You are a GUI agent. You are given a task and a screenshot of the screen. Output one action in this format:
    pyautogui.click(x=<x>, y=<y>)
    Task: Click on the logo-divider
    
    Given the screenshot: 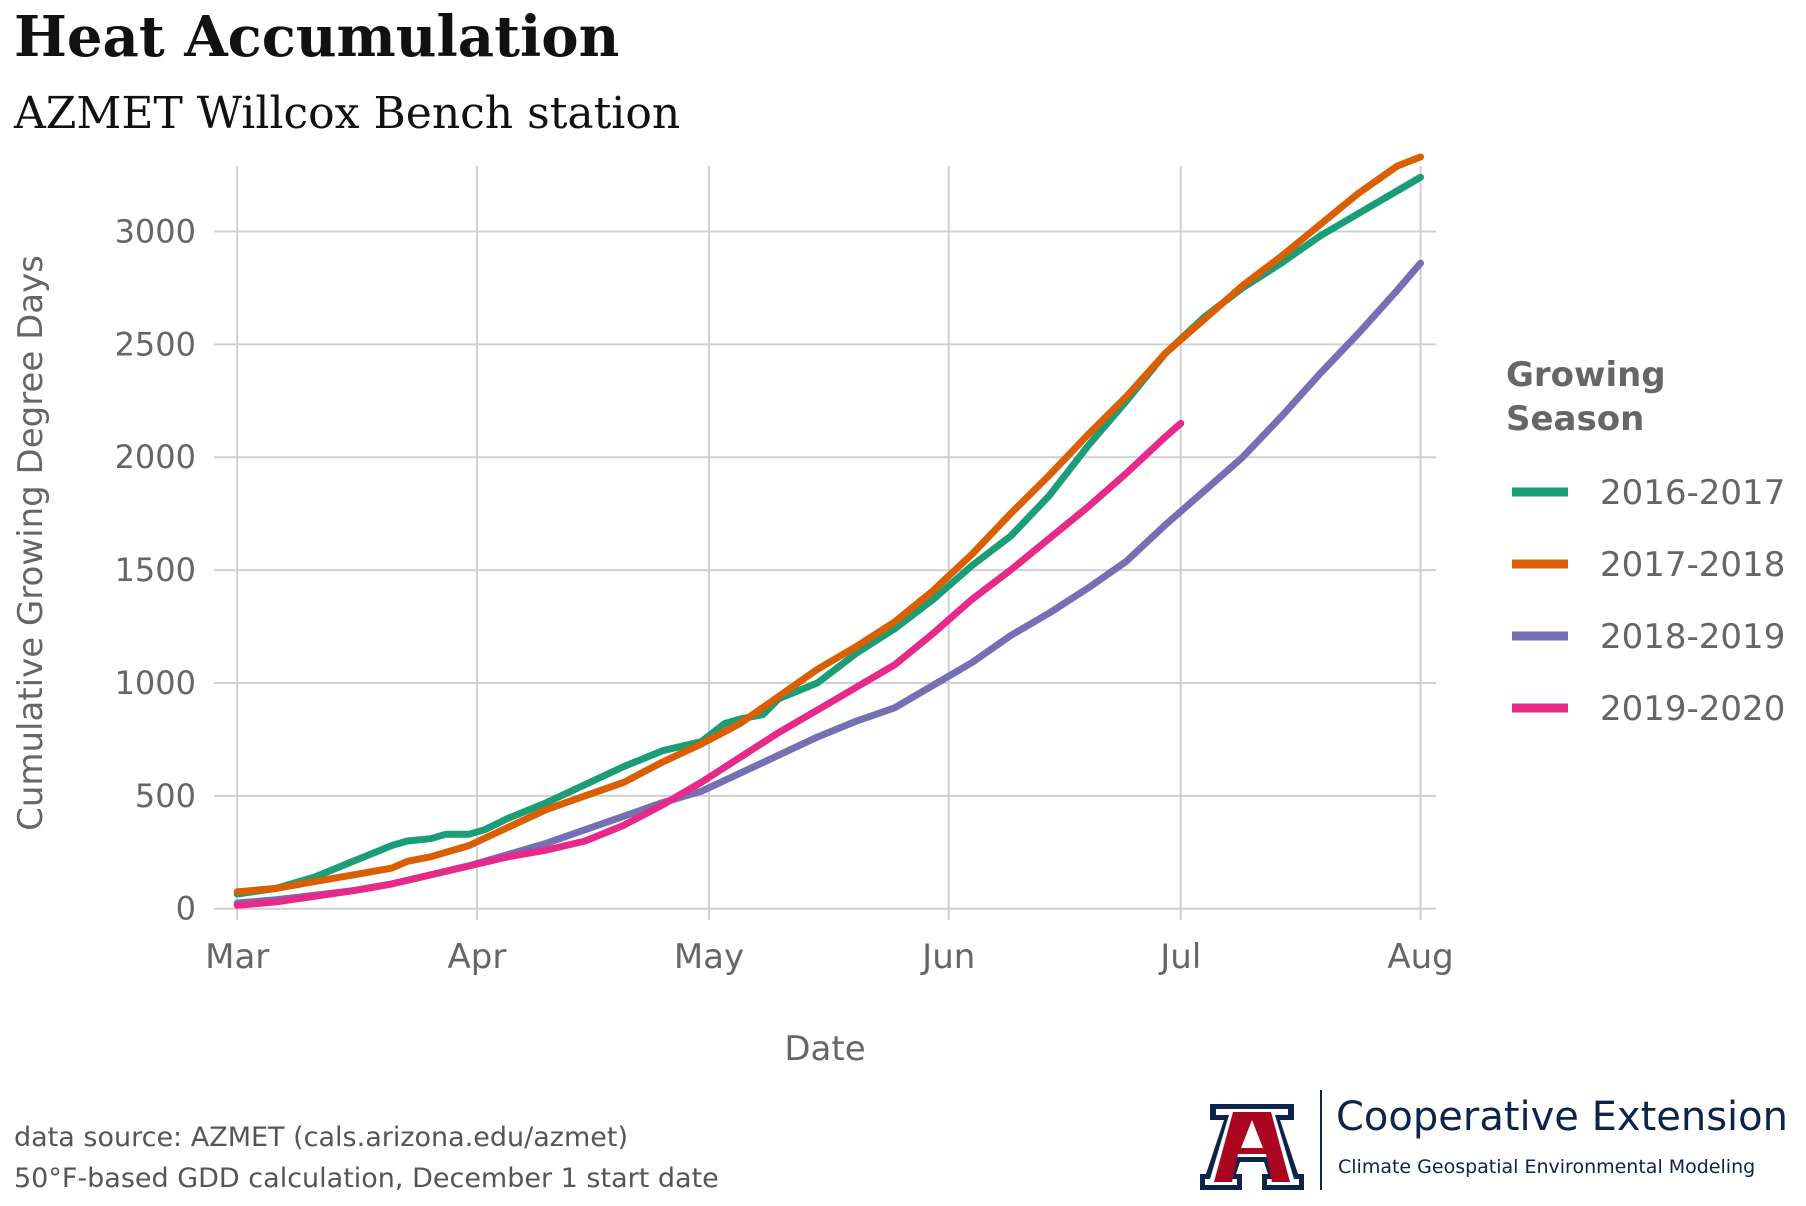 What is the action you would take?
    pyautogui.click(x=1321, y=1140)
    